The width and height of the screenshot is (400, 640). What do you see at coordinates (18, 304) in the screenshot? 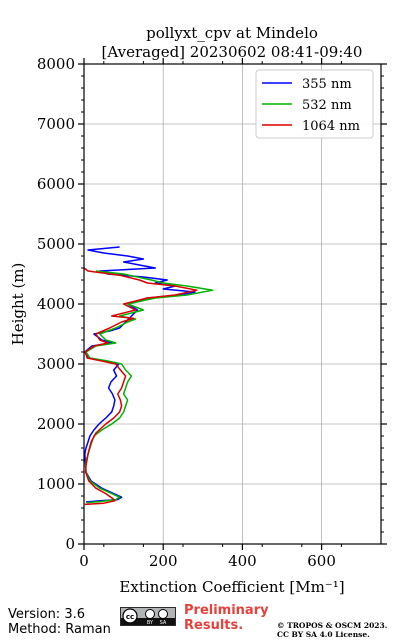
I see `y-axis-label: Height (m)` at bounding box center [18, 304].